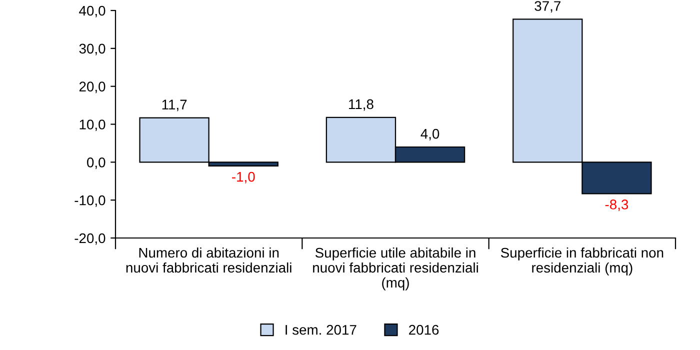 Image resolution: width=700 pixels, height=350 pixels. Describe the element at coordinates (90, 201) in the screenshot. I see `y-tick-label: -10,0` at that location.